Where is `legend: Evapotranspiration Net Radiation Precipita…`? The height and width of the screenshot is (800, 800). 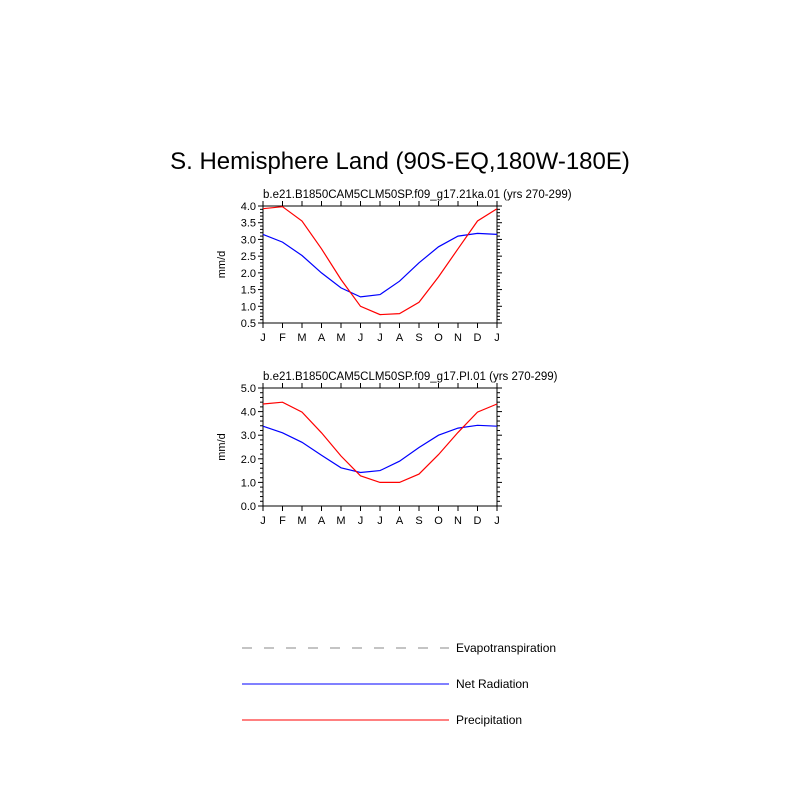
legend: Evapotranspiration Net Radiation Precipita… is located at coordinates (399, 684).